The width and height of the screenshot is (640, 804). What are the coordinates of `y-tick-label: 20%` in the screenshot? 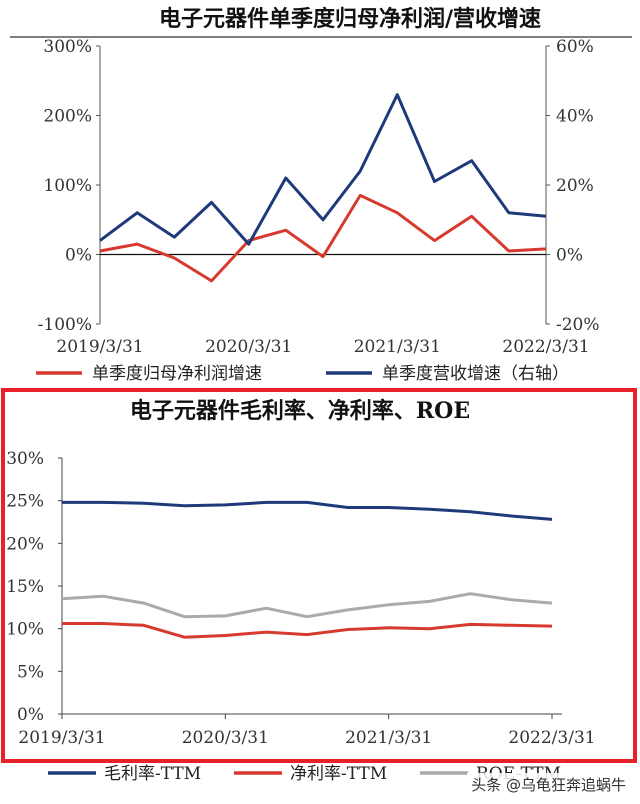 It's located at (25, 544).